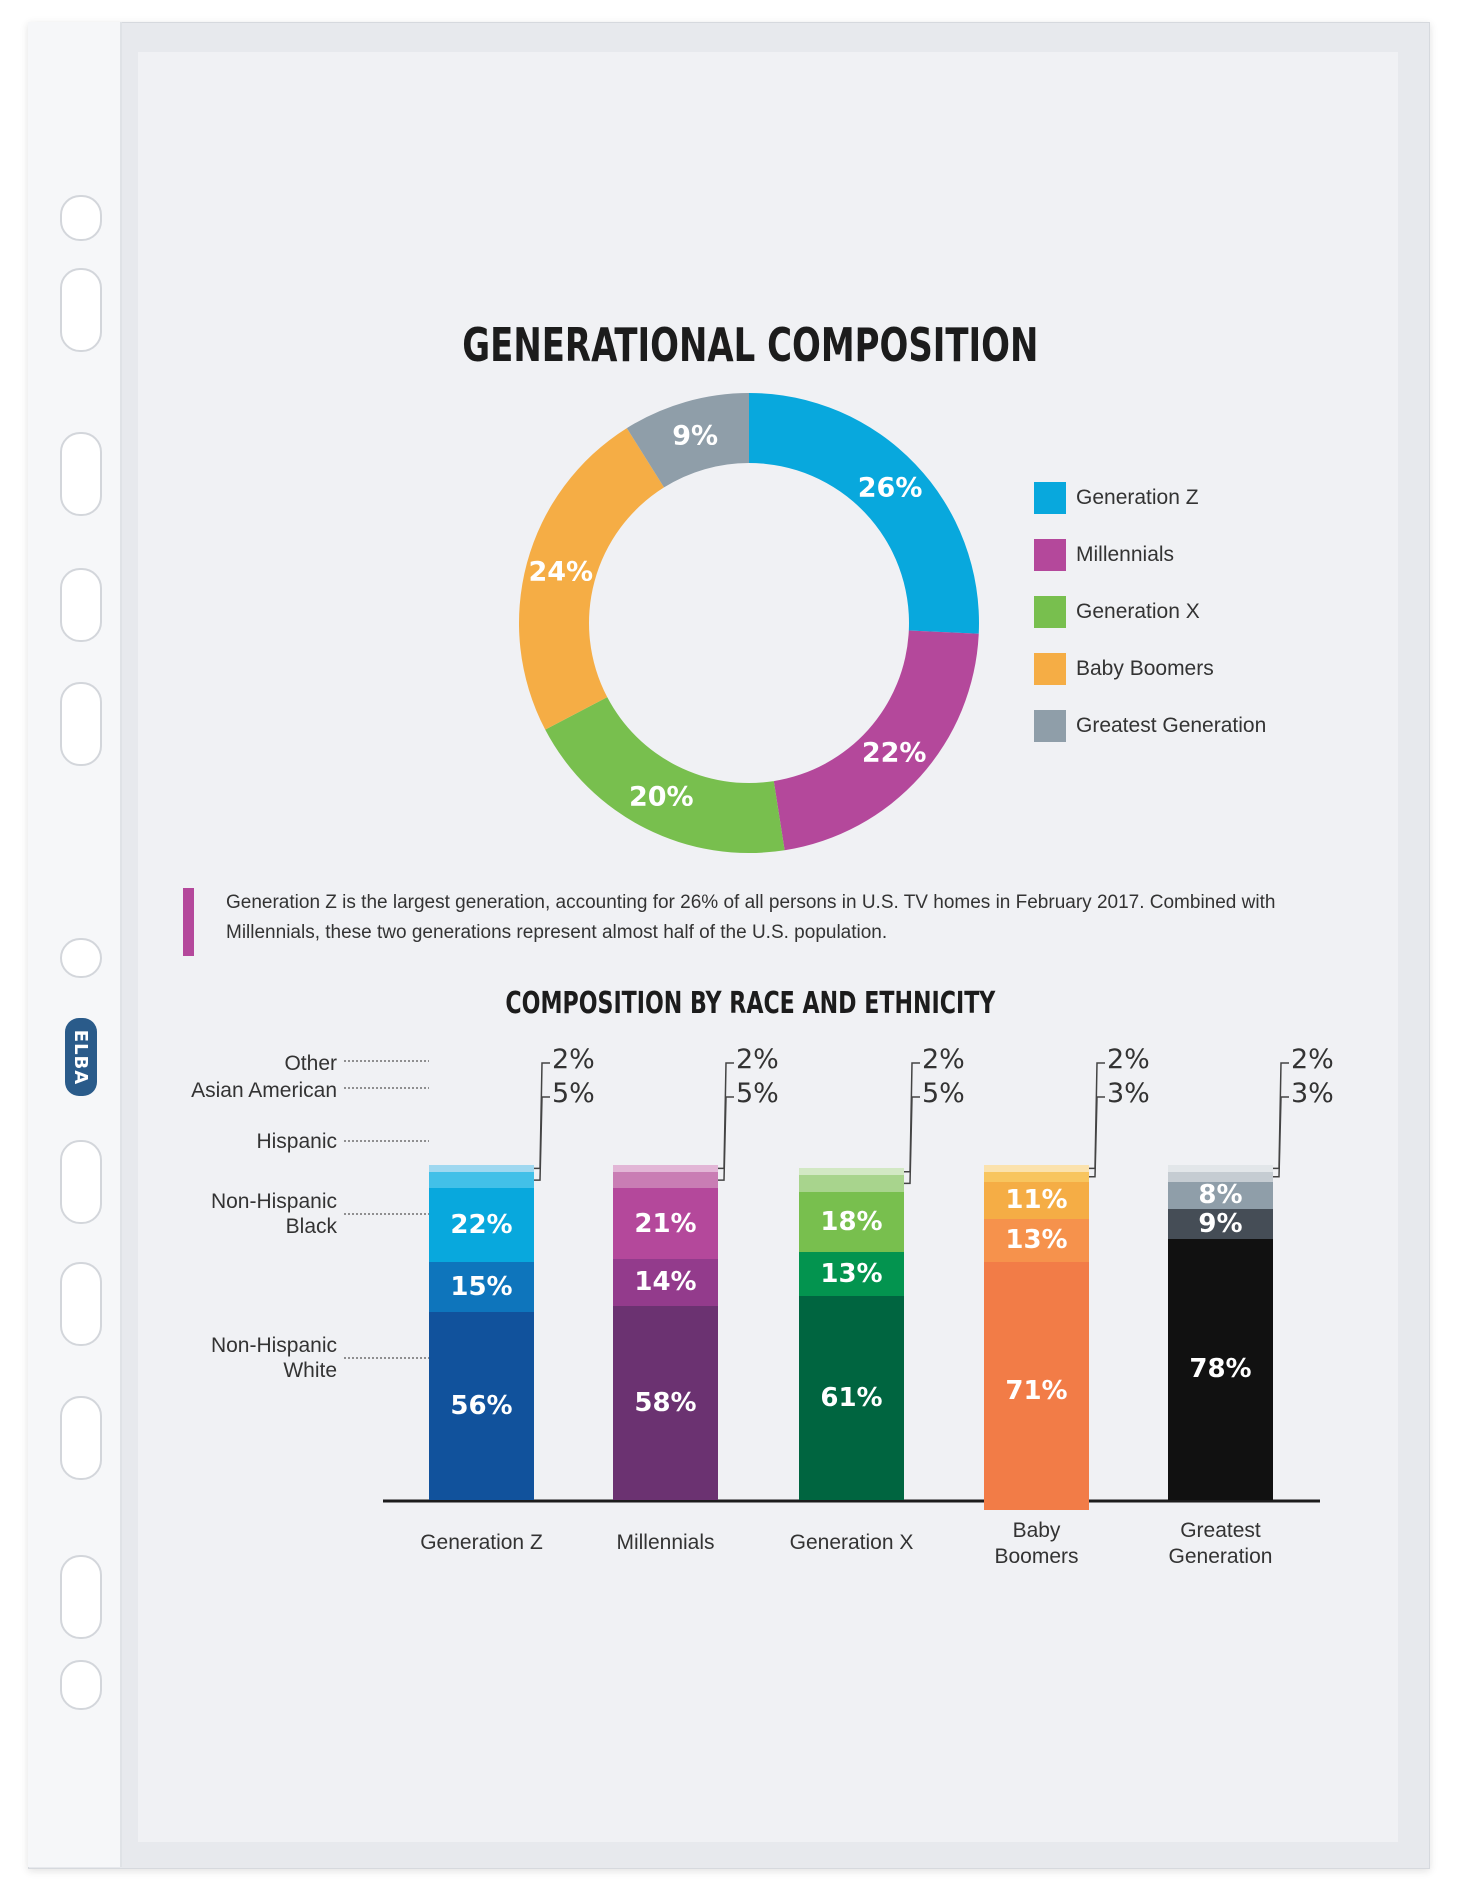 This screenshot has width=1457, height=1890. I want to click on chart-title: GENERATIONAL COMPOSITION, so click(750, 345).